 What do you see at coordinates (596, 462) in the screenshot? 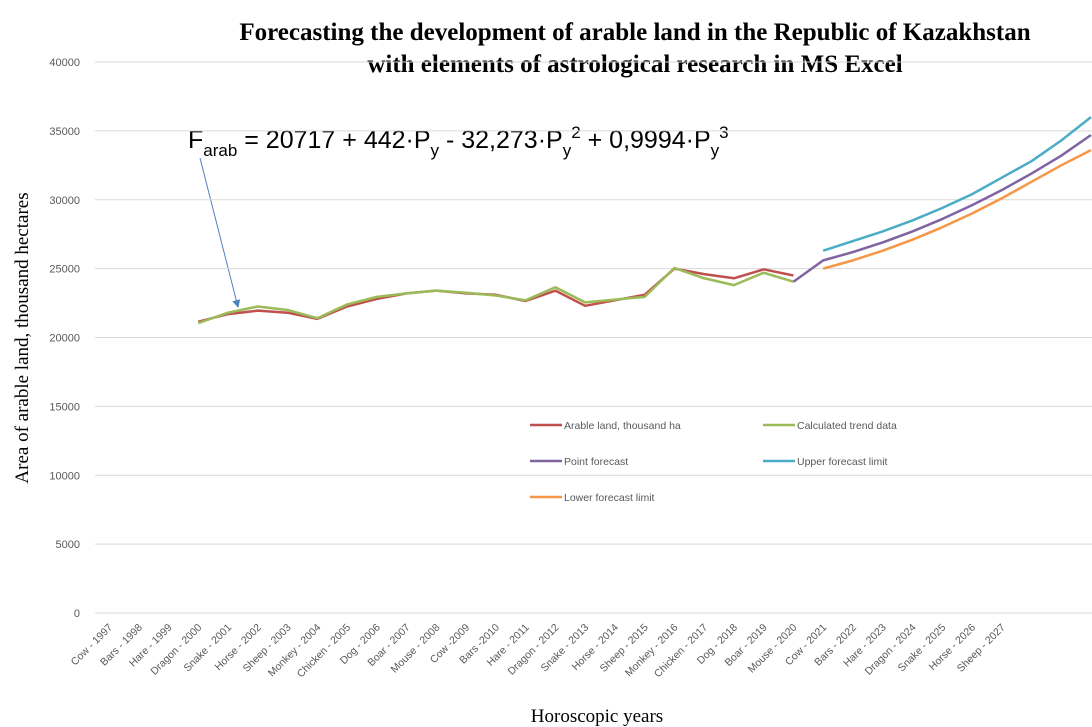
I see `legend-label: Point forecast` at bounding box center [596, 462].